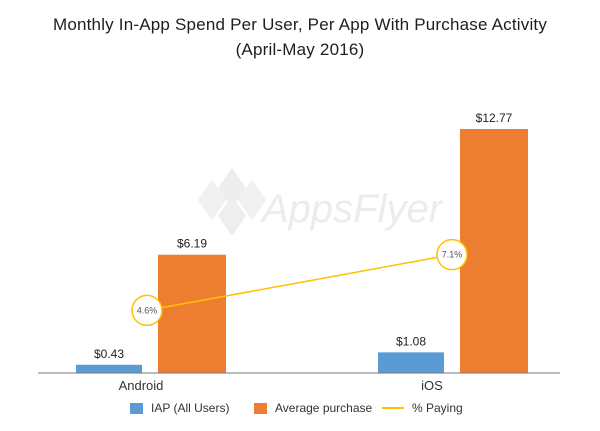 The image size is (600, 431). I want to click on pct-paying-label: 7.1%, so click(452, 255).